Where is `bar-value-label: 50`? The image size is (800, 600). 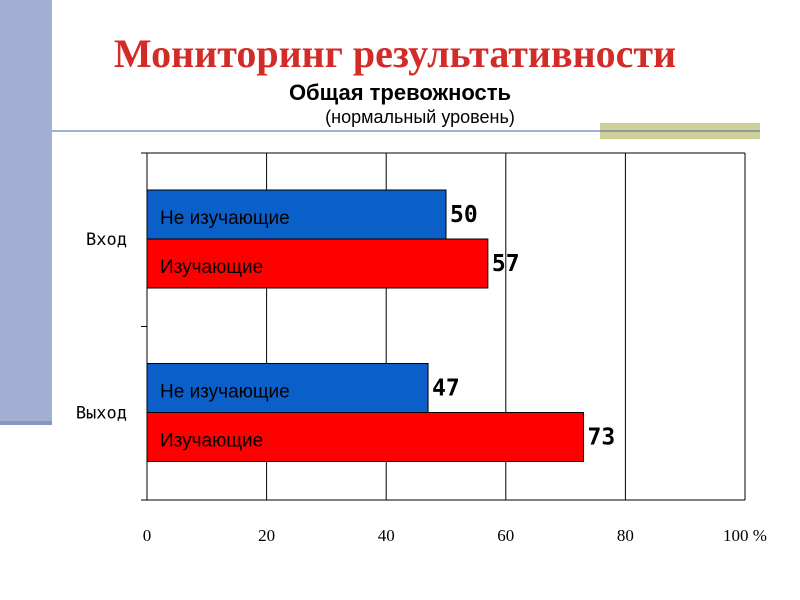
bar-value-label: 50 is located at coordinates (464, 215).